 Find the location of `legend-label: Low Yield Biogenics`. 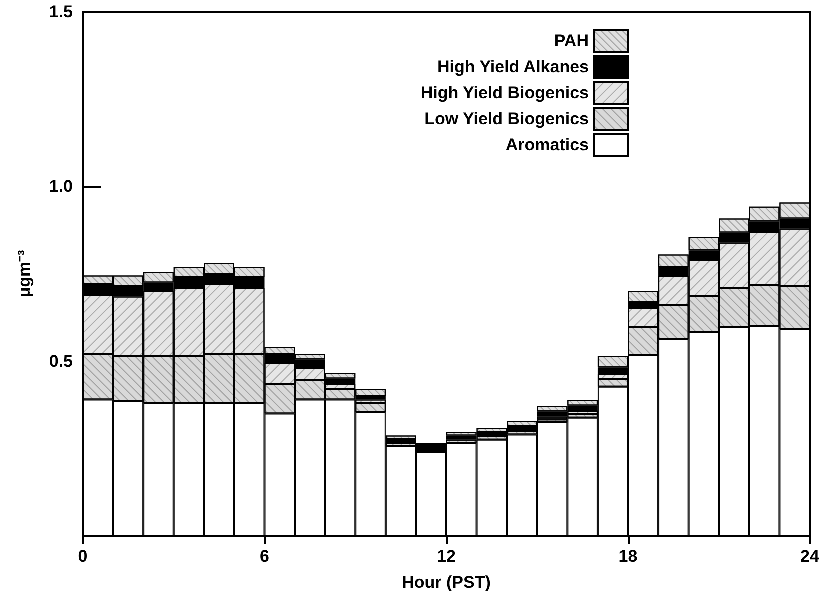

legend-label: Low Yield Biogenics is located at coordinates (506, 119).